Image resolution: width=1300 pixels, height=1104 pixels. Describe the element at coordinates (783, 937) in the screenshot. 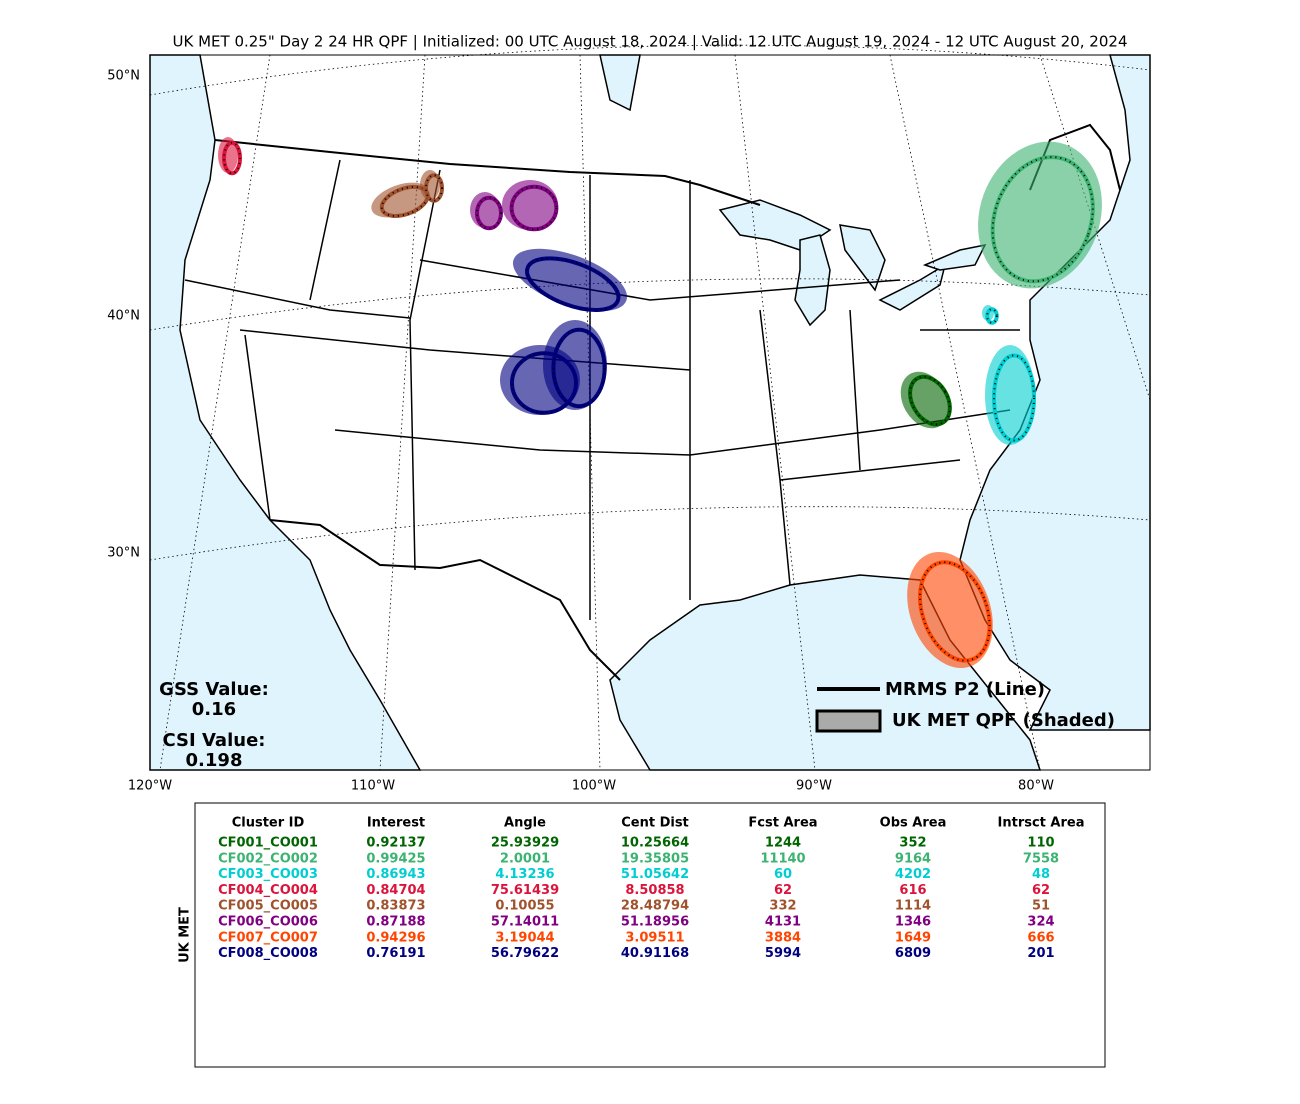

I see `table-cell: 3884` at that location.